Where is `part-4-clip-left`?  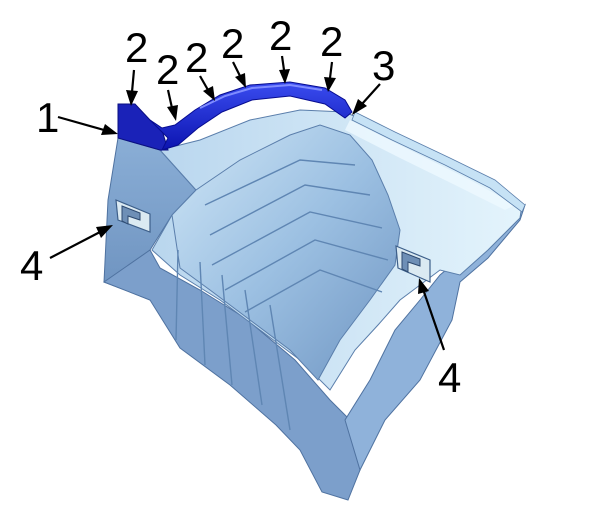 part-4-clip-left is located at coordinates (133, 216).